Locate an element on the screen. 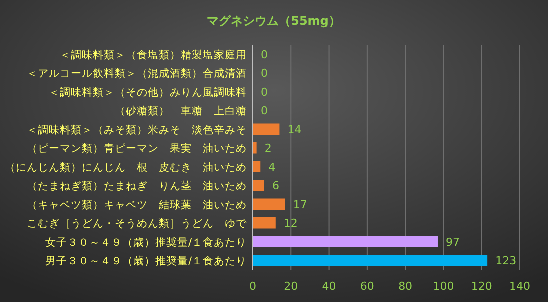 This screenshot has height=302, width=548. y-tick-label: 男子３０～４９（歳）推奨量/１食あたり is located at coordinates (146, 261).